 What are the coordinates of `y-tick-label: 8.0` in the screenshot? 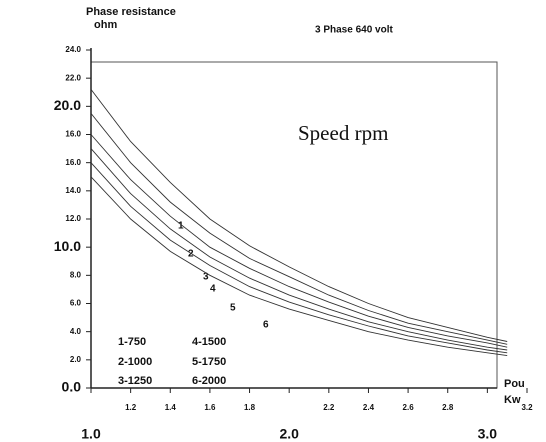 It's located at (76, 274).